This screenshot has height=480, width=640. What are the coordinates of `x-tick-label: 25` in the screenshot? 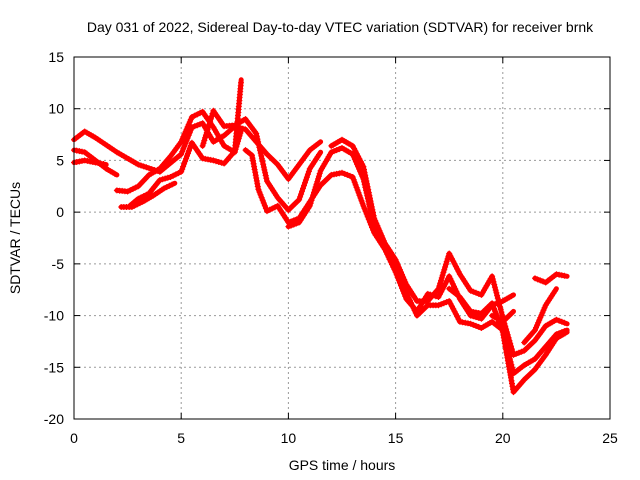 It's located at (610, 438).